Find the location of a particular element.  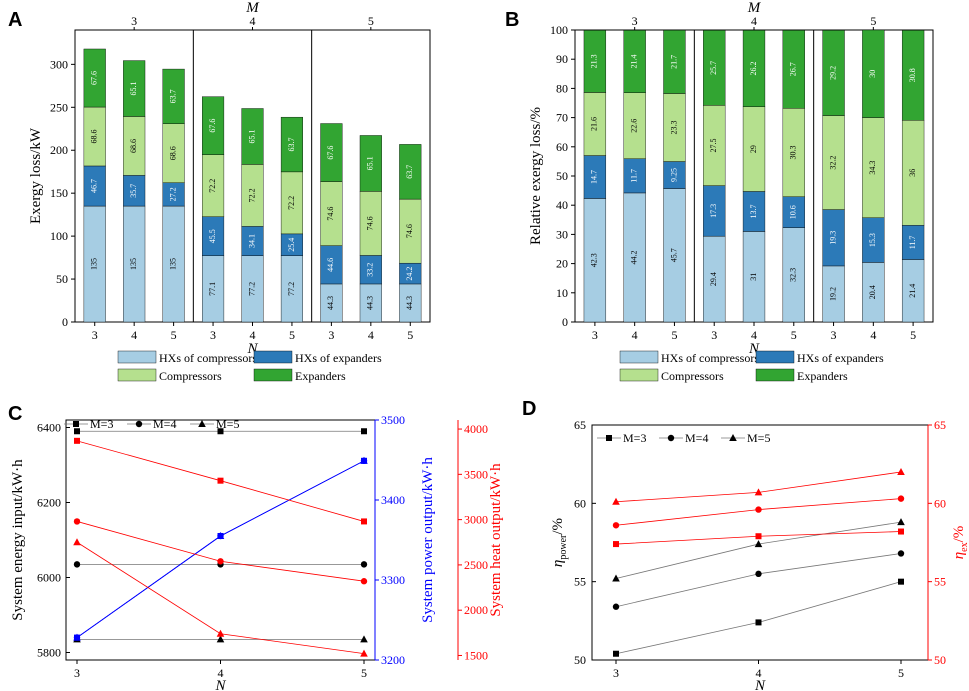

legend-label: Compressors is located at coordinates (692, 376).